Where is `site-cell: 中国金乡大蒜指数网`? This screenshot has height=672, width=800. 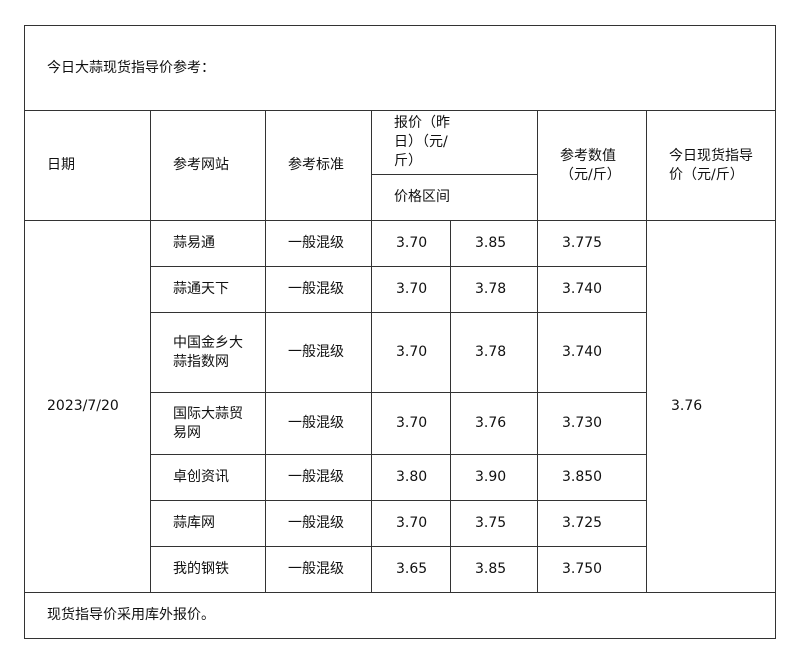 site-cell: 中国金乡大蒜指数网 is located at coordinates (208, 352).